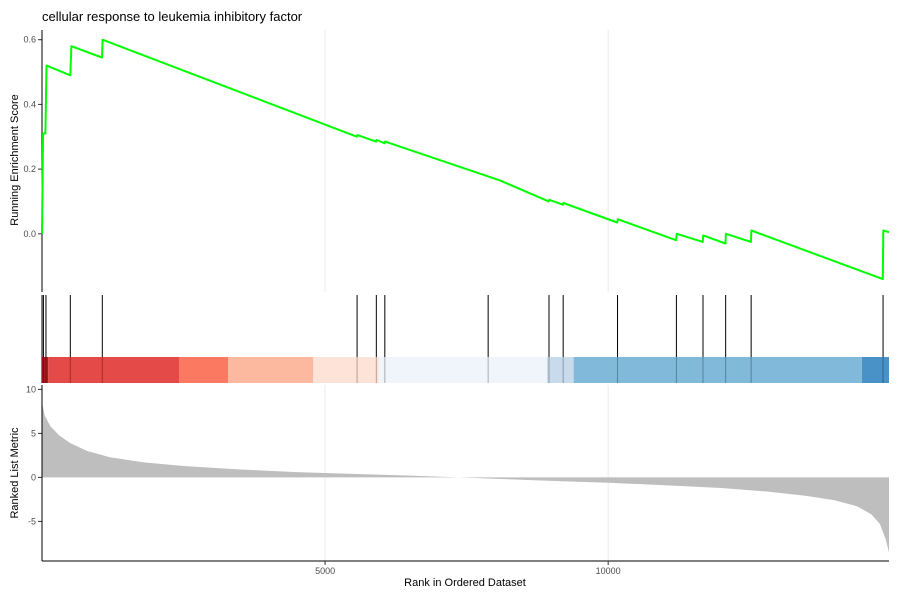 This screenshot has height=600, width=900. Describe the element at coordinates (29, 169) in the screenshot. I see `y-tick-label-running-score-1: 0.2` at that location.